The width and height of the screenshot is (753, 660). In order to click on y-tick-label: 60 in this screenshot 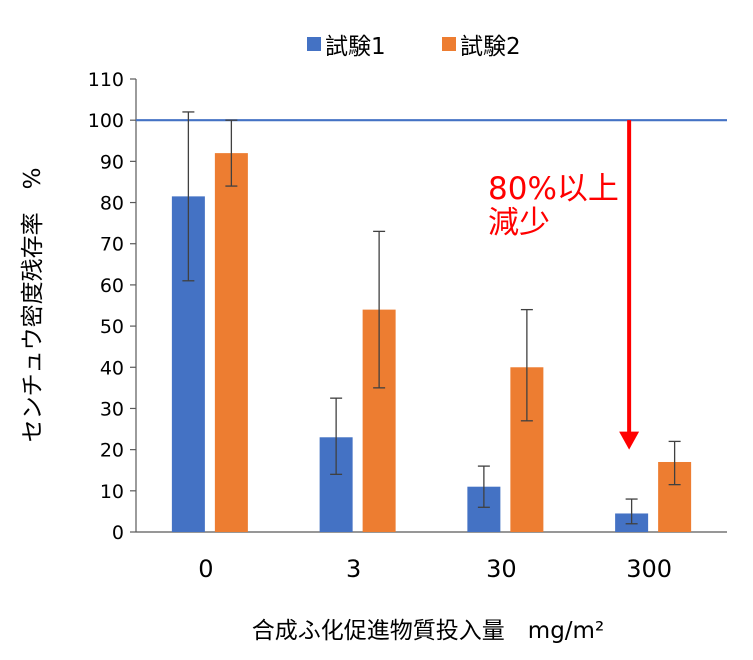, I will do `click(112, 286)`.